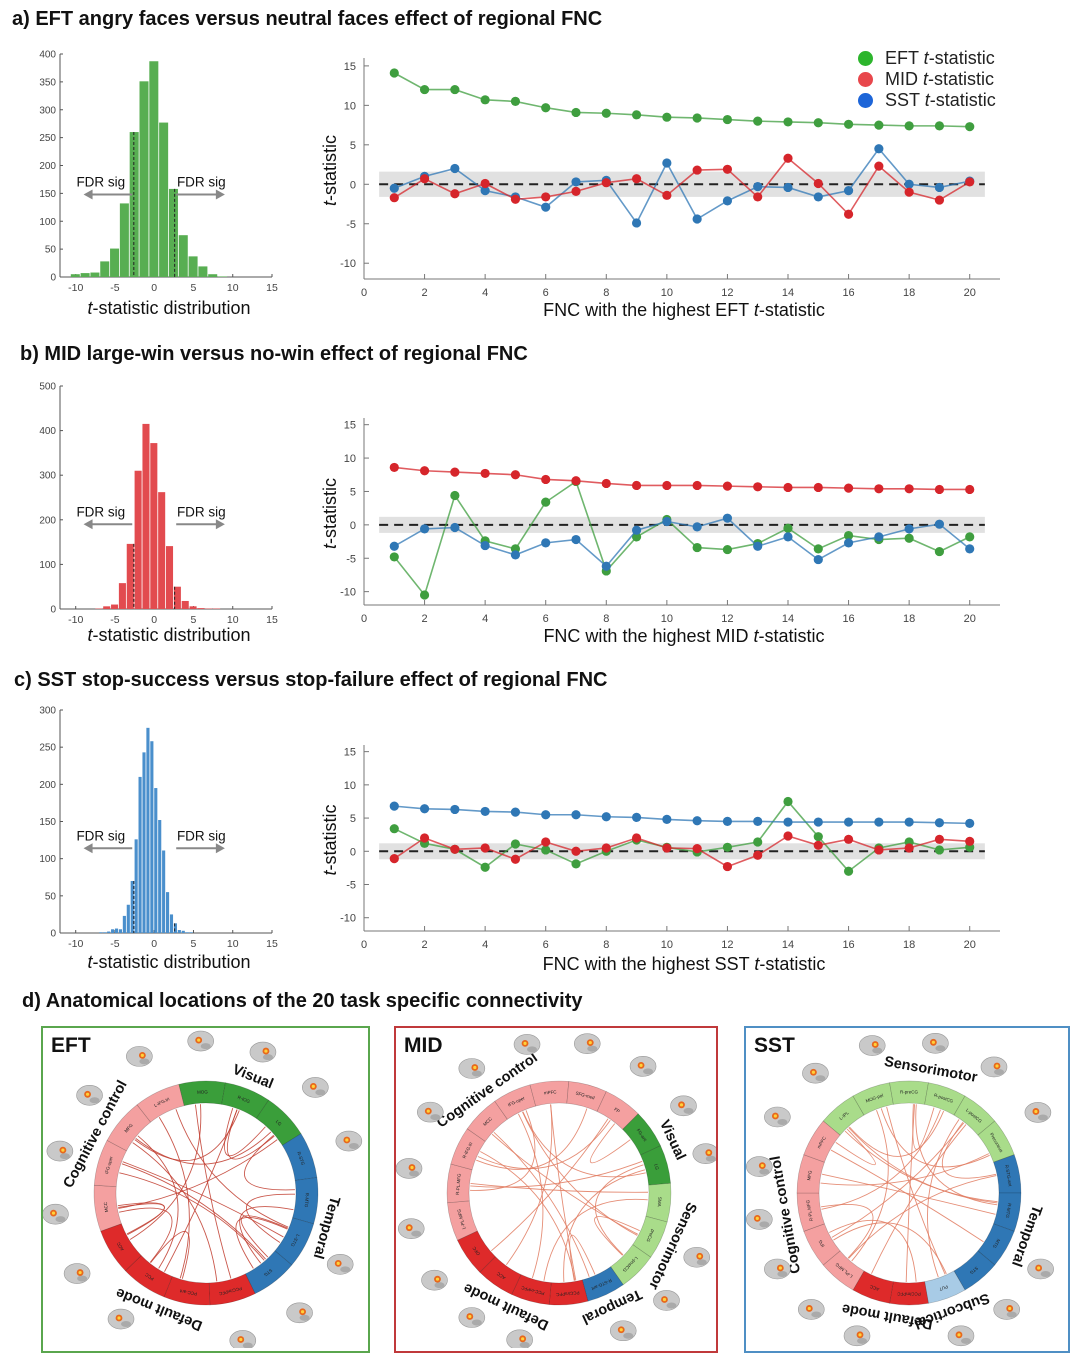 Image resolution: width=1080 pixels, height=1353 pixels. What do you see at coordinates (546, 619) in the screenshot?
I see `x-tick-label: 6` at bounding box center [546, 619].